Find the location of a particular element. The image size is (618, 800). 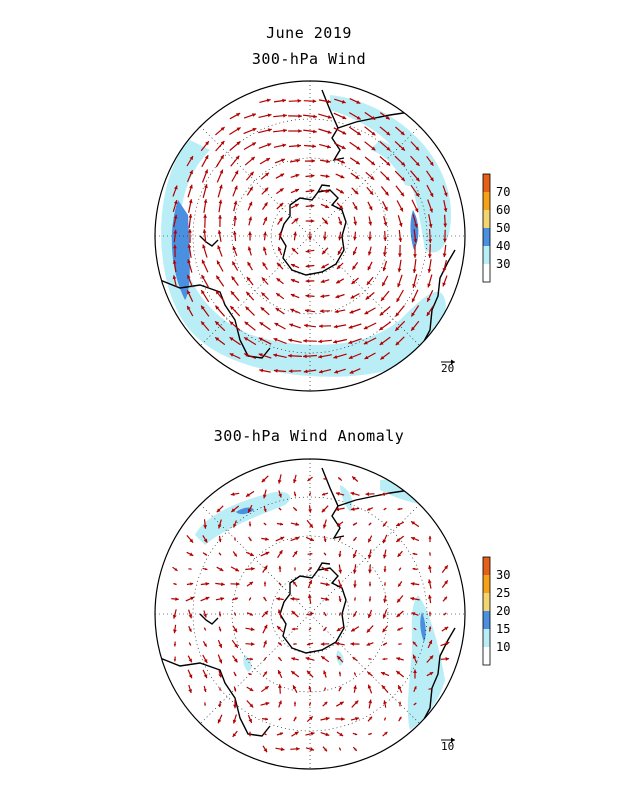

colorbar-tick-15: 15 is located at coordinates (503, 629).